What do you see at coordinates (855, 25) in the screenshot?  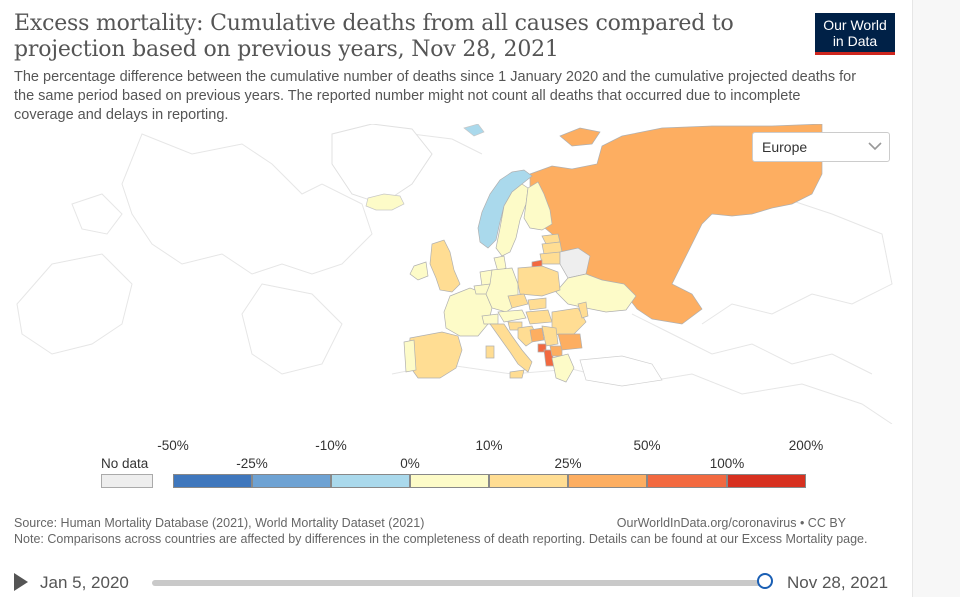 I see `logo-line-1: Our World` at bounding box center [855, 25].